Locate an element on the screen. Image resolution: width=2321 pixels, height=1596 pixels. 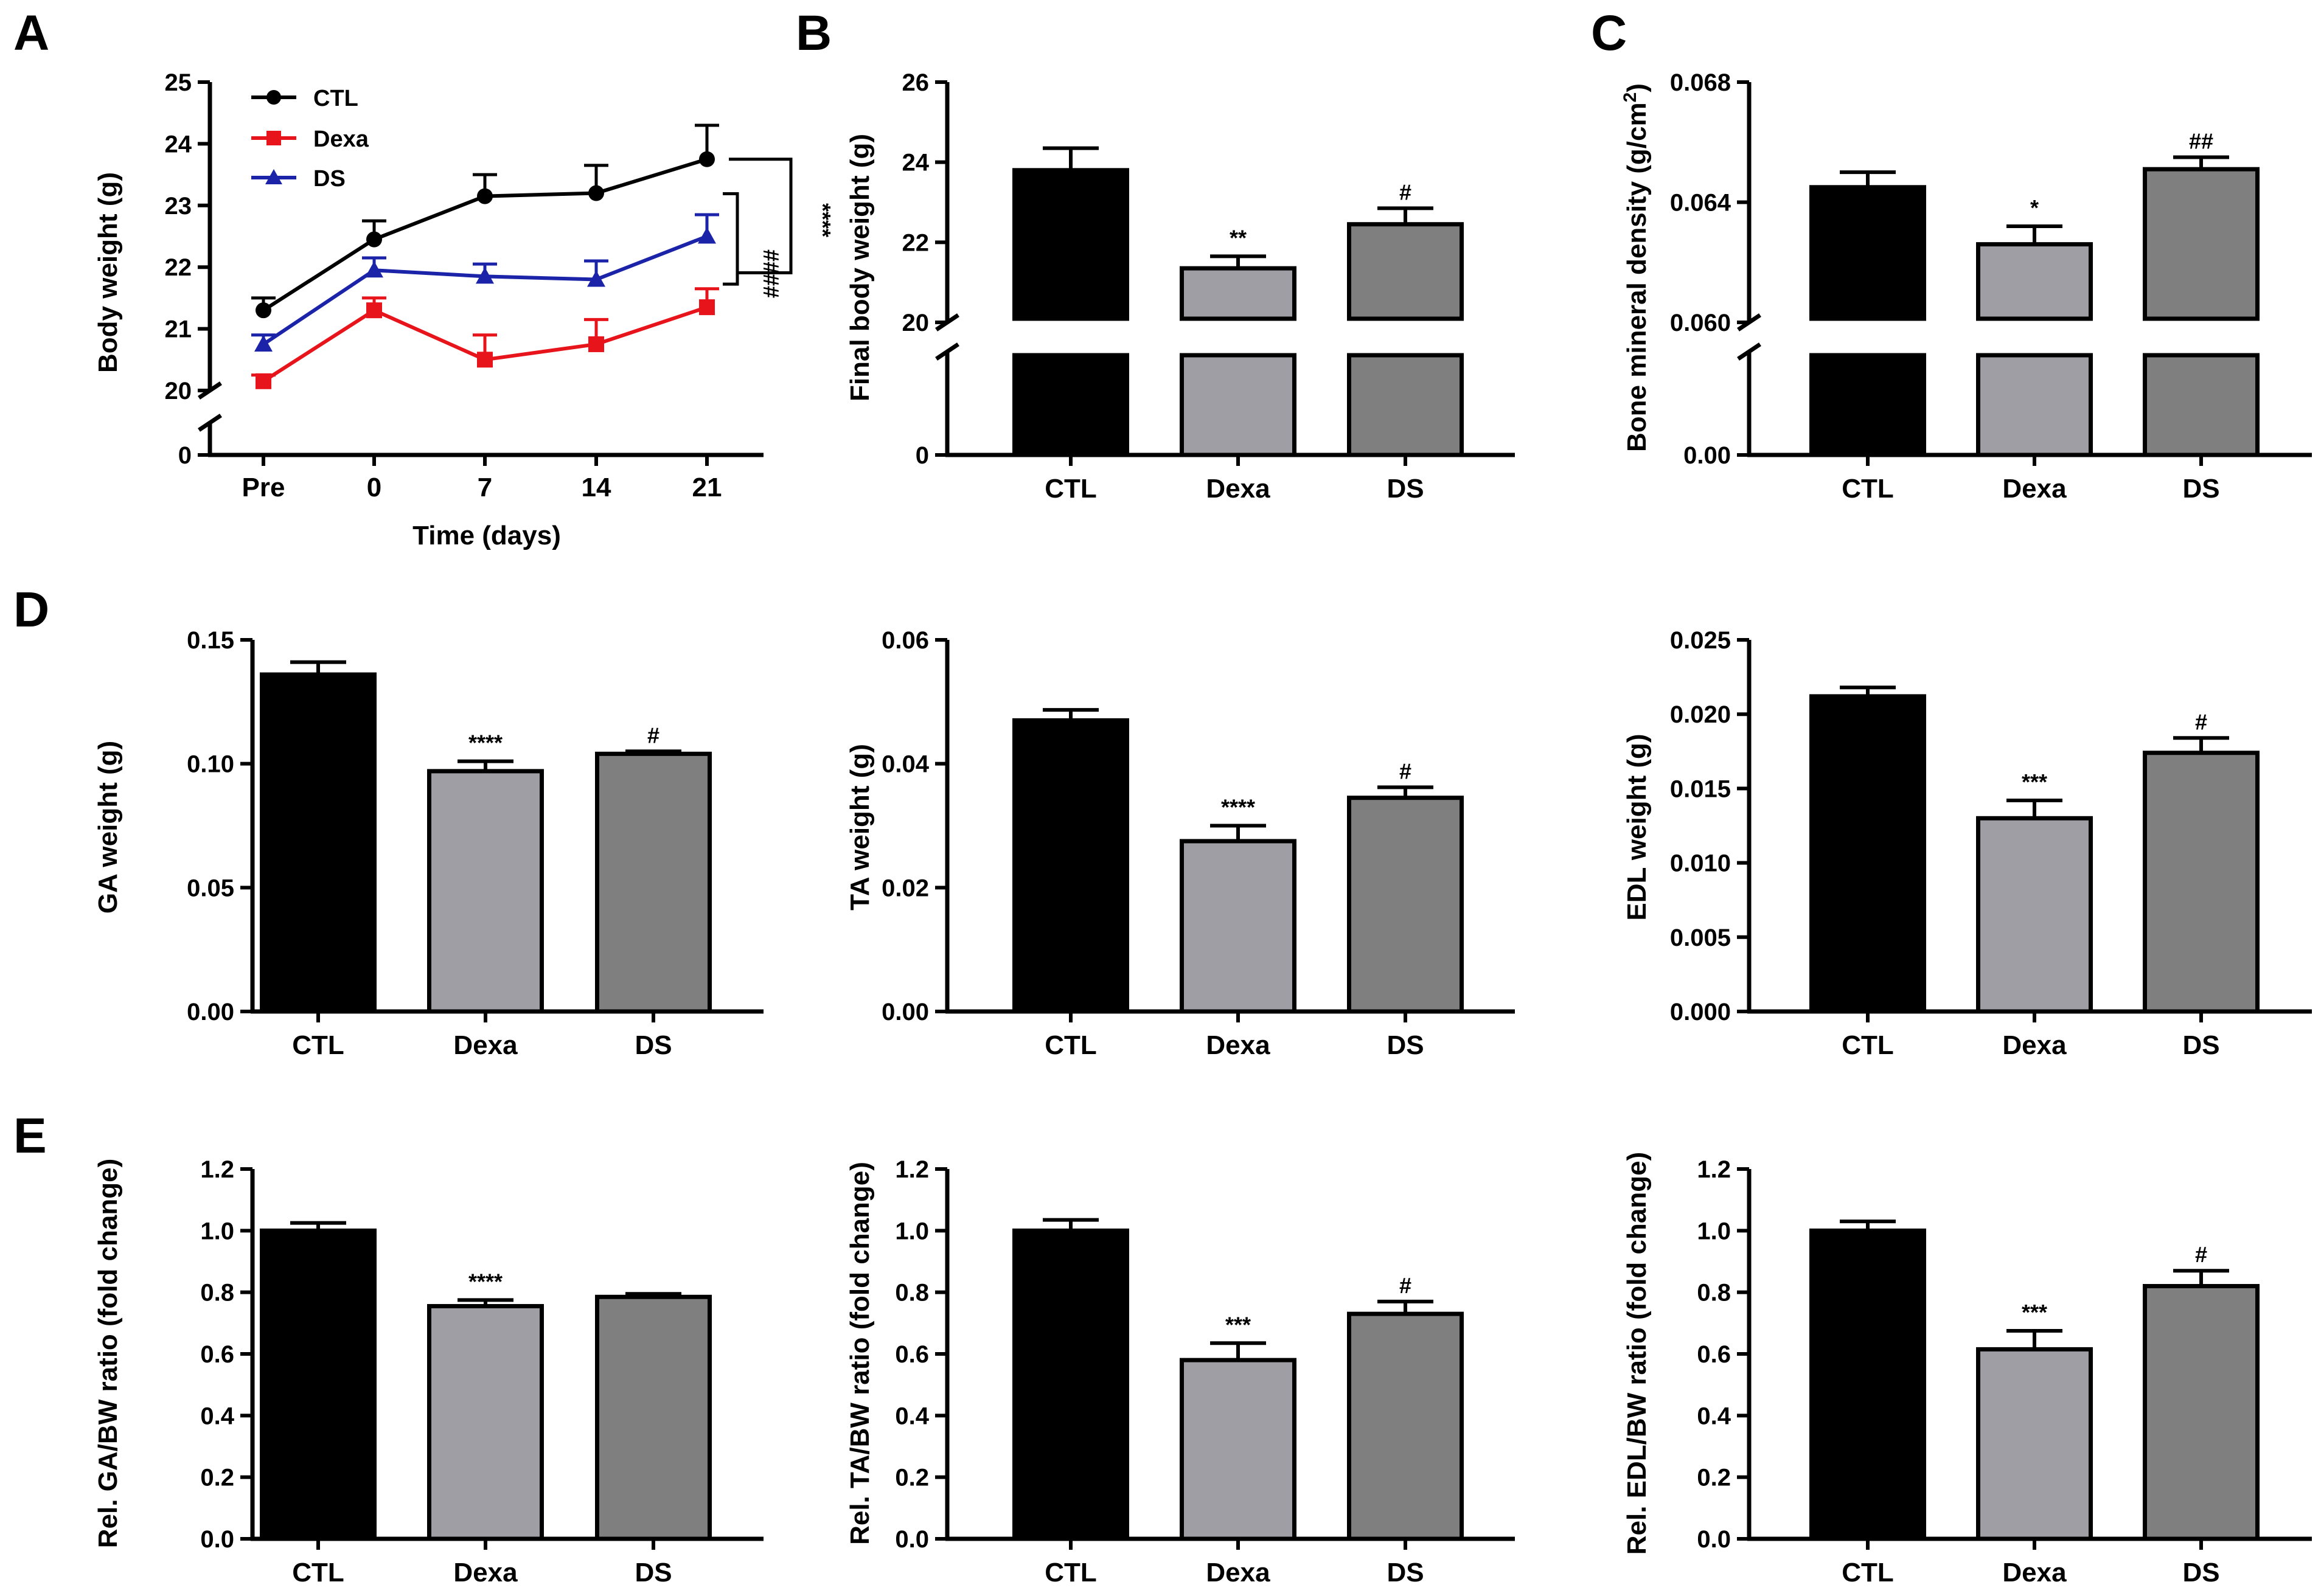
bar-e1-ctl is located at coordinates (319, 1384).